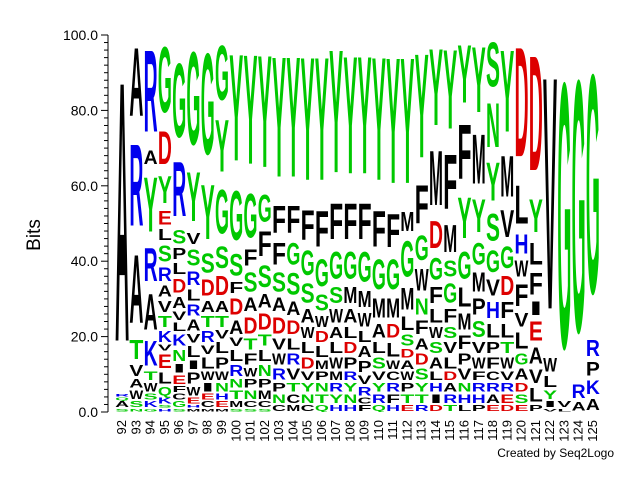 Image resolution: width=640 pixels, height=480 pixels. Describe the element at coordinates (364, 431) in the screenshot. I see `x-position-label: 109` at that location.